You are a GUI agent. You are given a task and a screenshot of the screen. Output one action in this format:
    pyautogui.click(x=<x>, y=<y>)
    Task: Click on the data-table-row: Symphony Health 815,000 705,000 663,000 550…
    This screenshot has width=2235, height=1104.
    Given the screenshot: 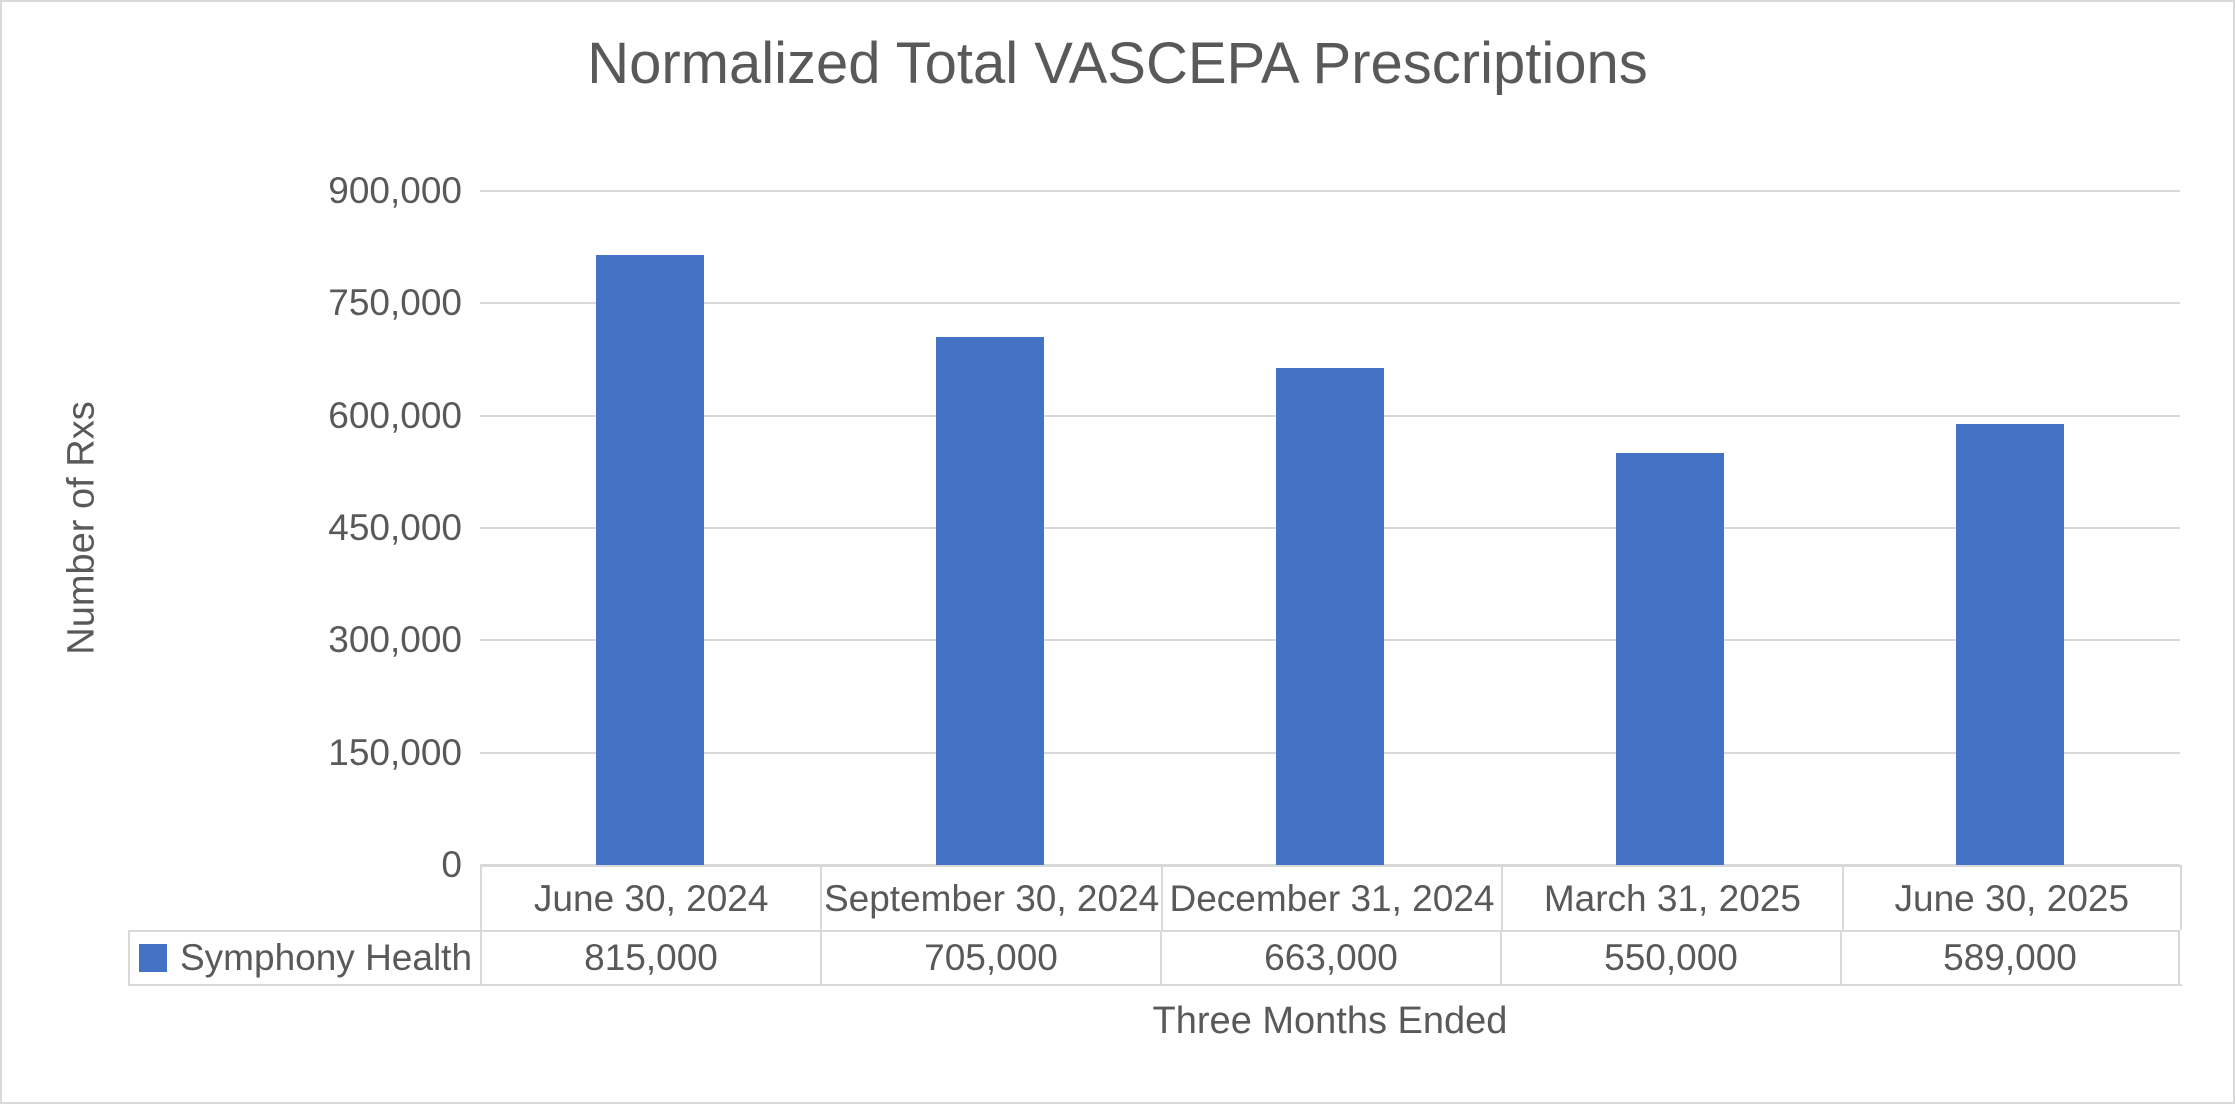 What is the action you would take?
    pyautogui.click(x=1155, y=958)
    